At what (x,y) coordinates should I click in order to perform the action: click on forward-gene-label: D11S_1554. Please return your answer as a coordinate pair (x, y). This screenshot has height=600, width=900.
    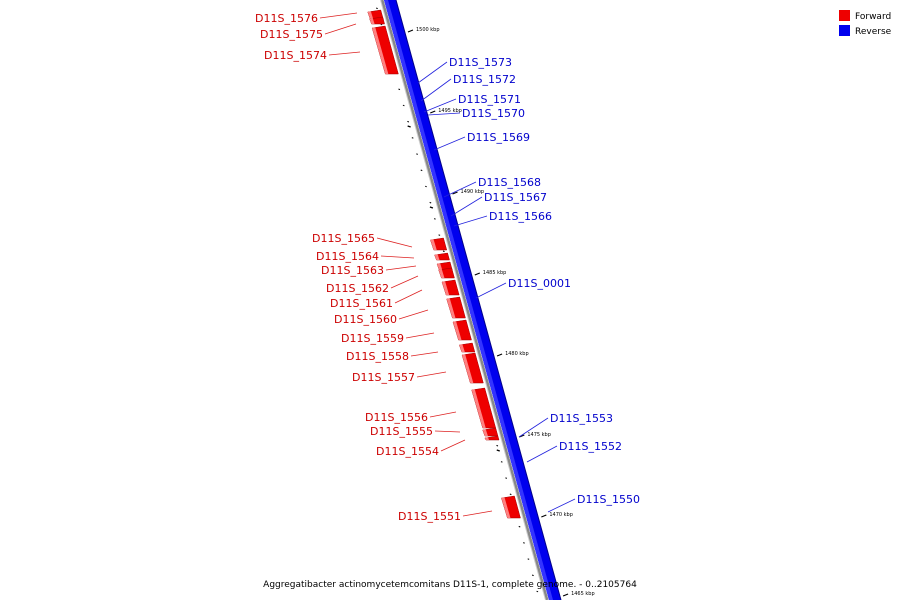
    Looking at the image, I should click on (407, 451).